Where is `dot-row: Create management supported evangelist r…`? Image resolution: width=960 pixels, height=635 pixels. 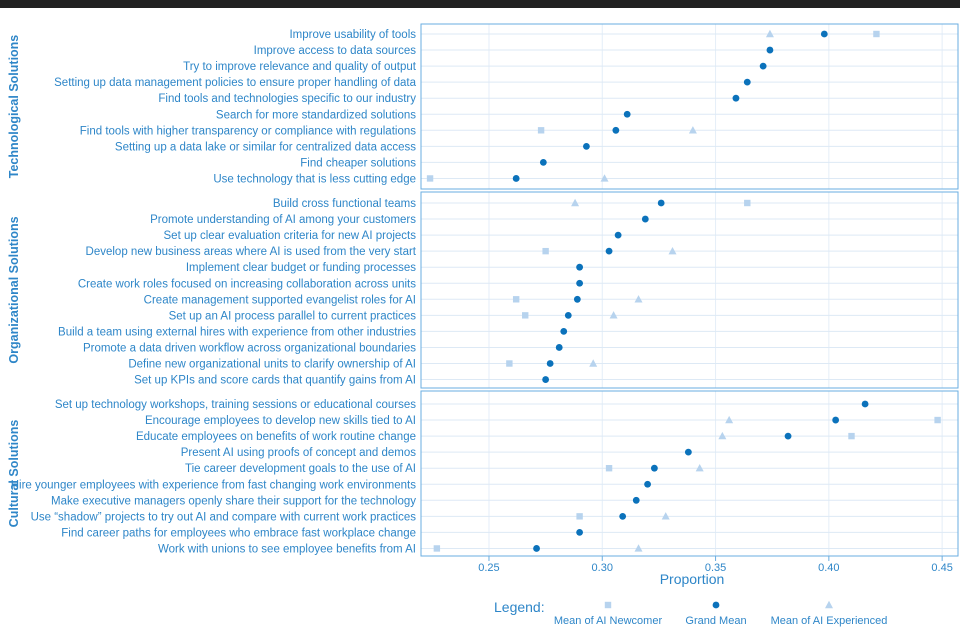 dot-row: Create management supported evangelist r… is located at coordinates (551, 300).